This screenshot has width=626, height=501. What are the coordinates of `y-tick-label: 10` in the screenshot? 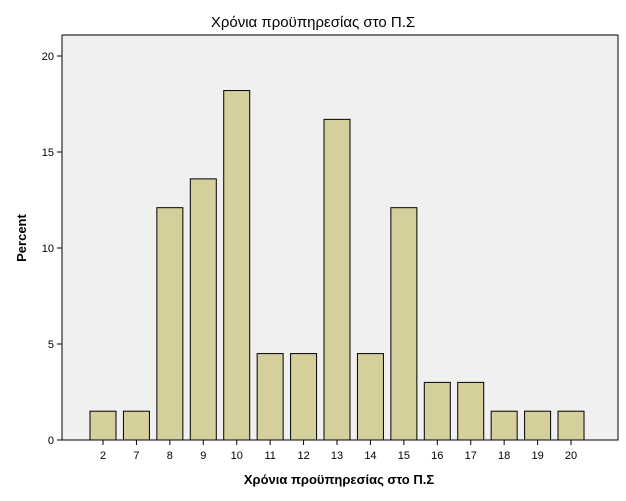 It's located at (48, 249).